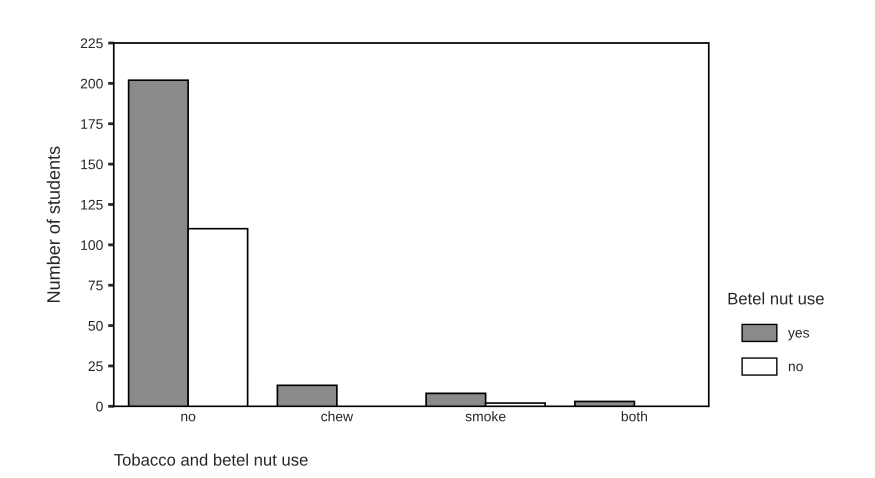 The width and height of the screenshot is (875, 478). What do you see at coordinates (99, 407) in the screenshot?
I see `y-tick-label: 0` at bounding box center [99, 407].